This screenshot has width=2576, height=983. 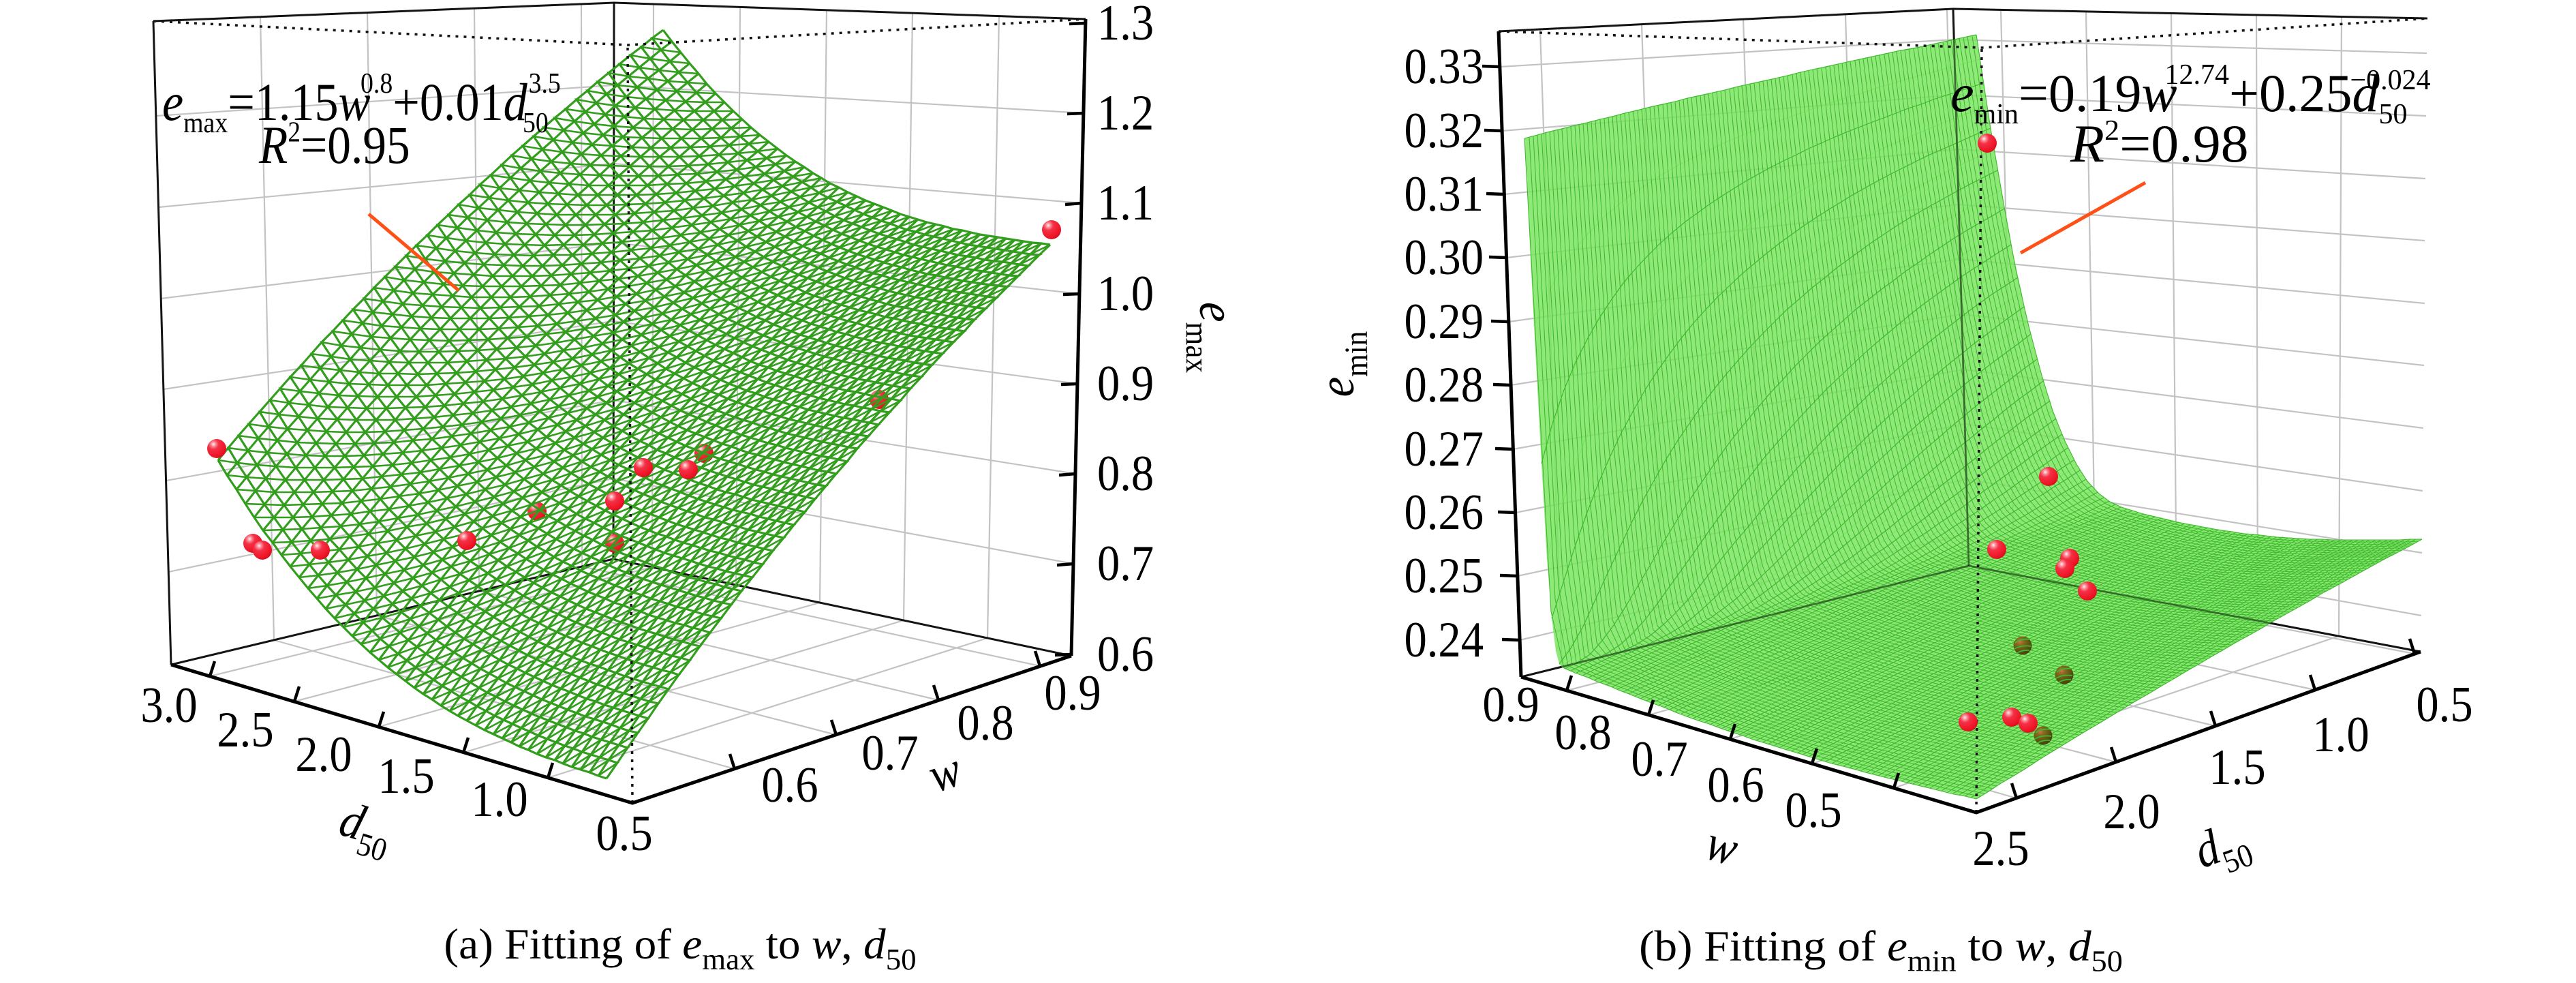 I want to click on svg-text: w, so click(x=1722, y=846).